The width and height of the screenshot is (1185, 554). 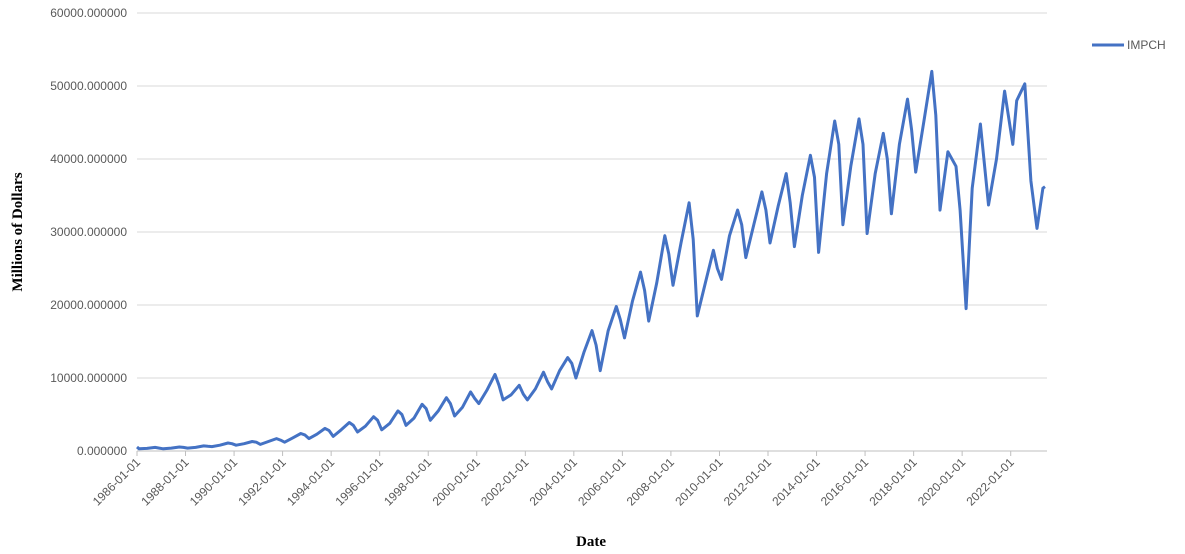 I want to click on x-tick-label: 2000-01-01, so click(x=457, y=482).